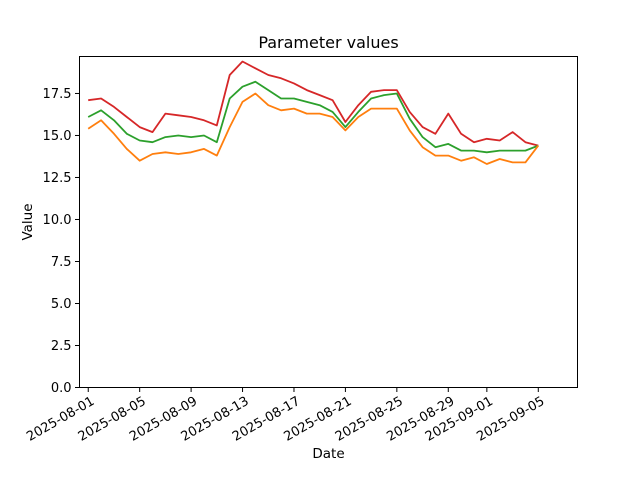  I want to click on chart-title: Parameter values, so click(328, 42).